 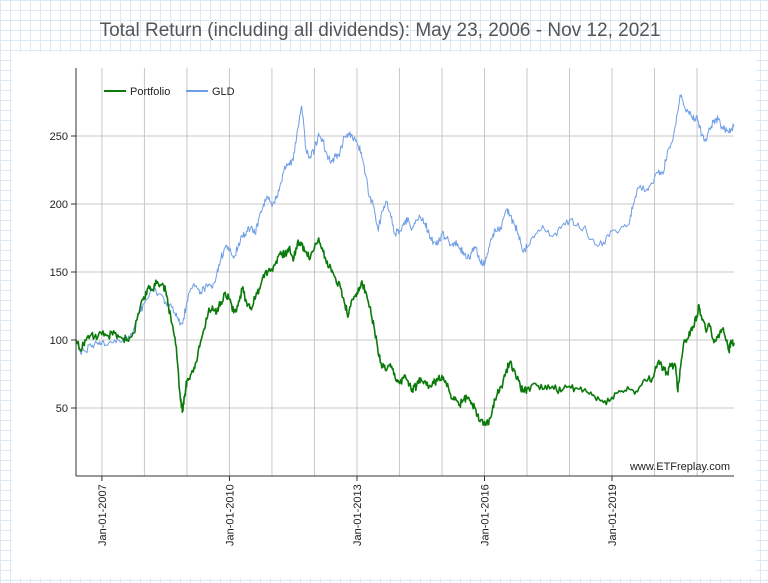 I want to click on x-tick-label: Jan-01-2013, so click(x=358, y=515).